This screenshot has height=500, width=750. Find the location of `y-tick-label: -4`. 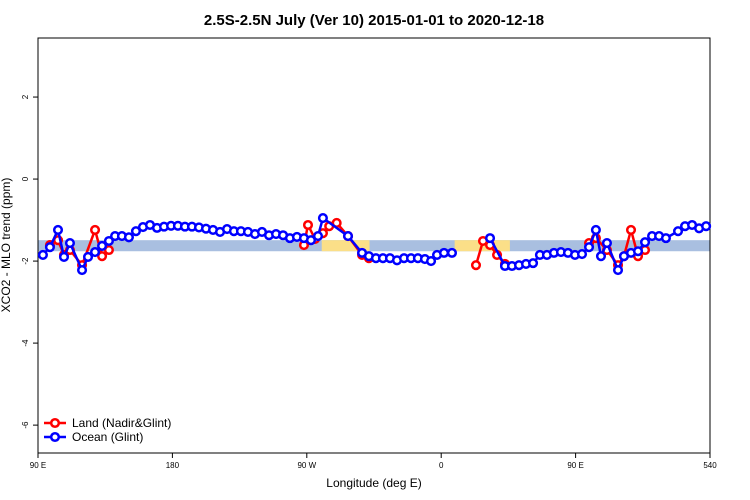

y-tick-label: -4 is located at coordinates (25, 343).